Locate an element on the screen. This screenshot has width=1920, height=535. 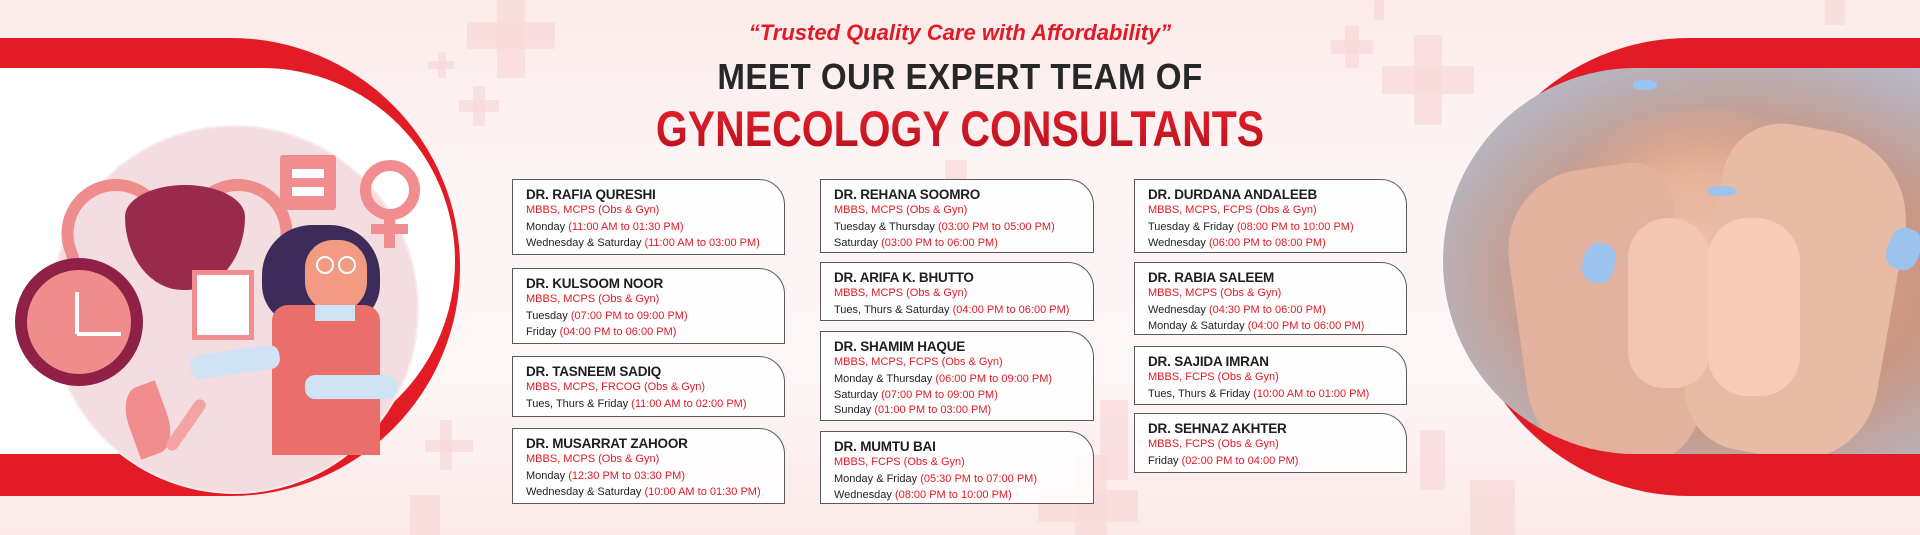
schedule-days: Monday & Friday is located at coordinates (876, 479).